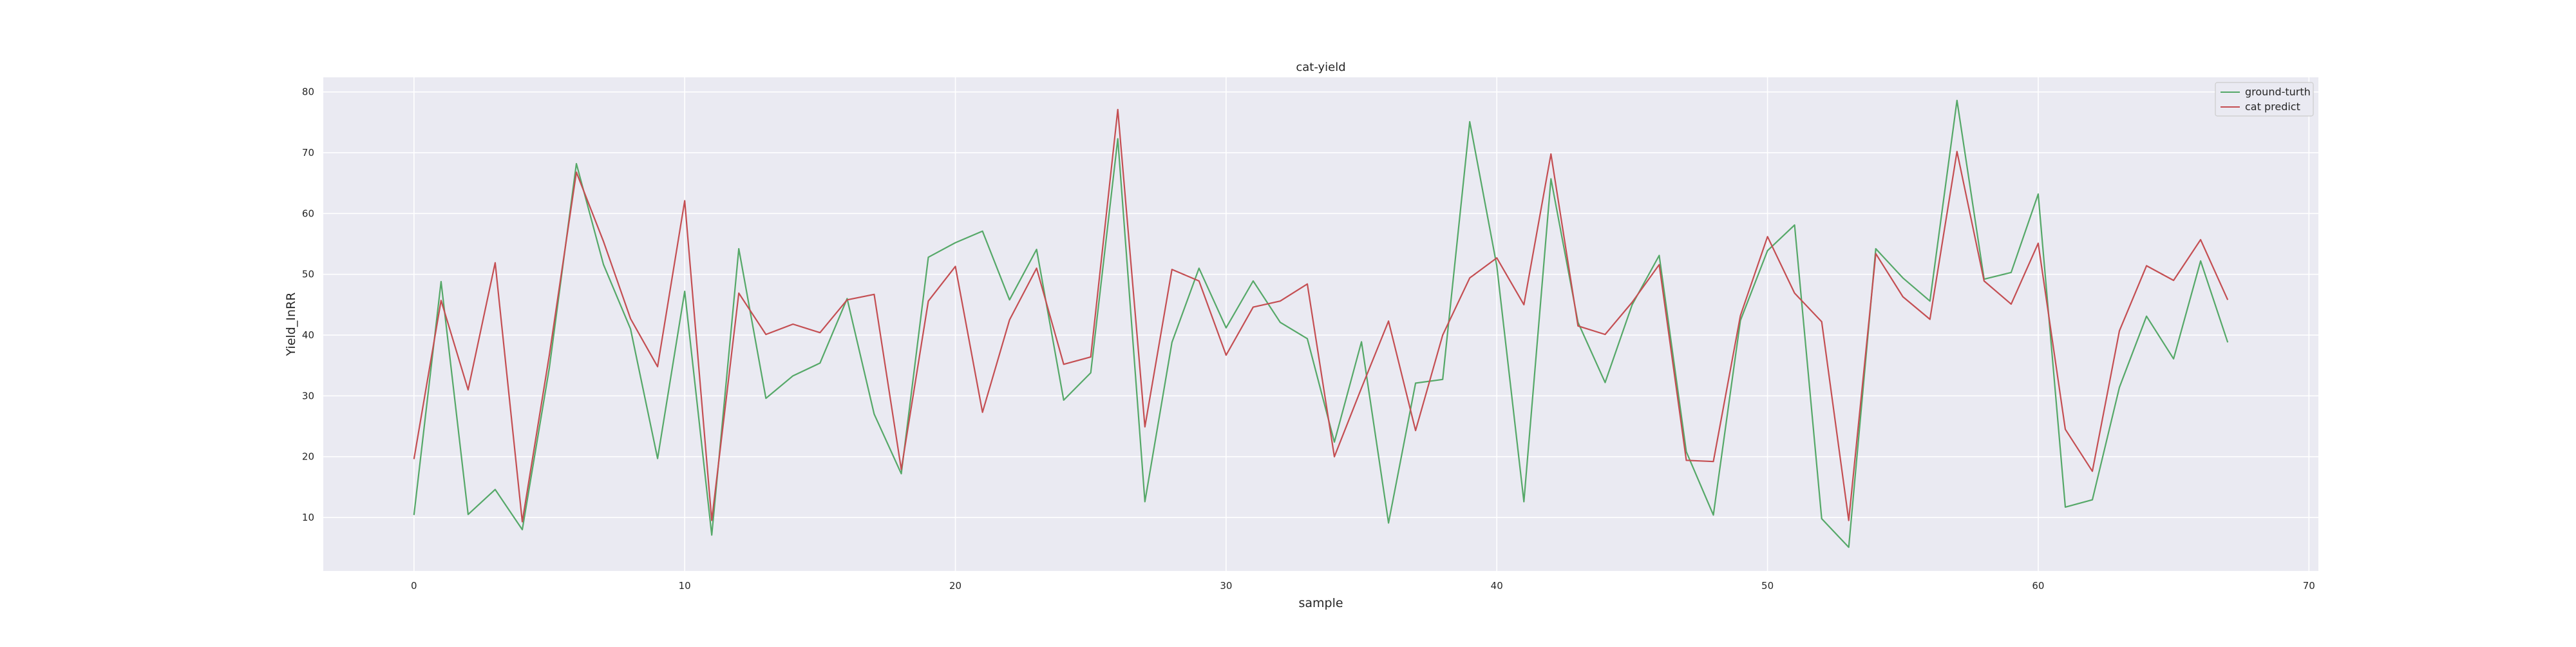 The image size is (2576, 647). What do you see at coordinates (685, 586) in the screenshot?
I see `x-tick-label: 10` at bounding box center [685, 586].